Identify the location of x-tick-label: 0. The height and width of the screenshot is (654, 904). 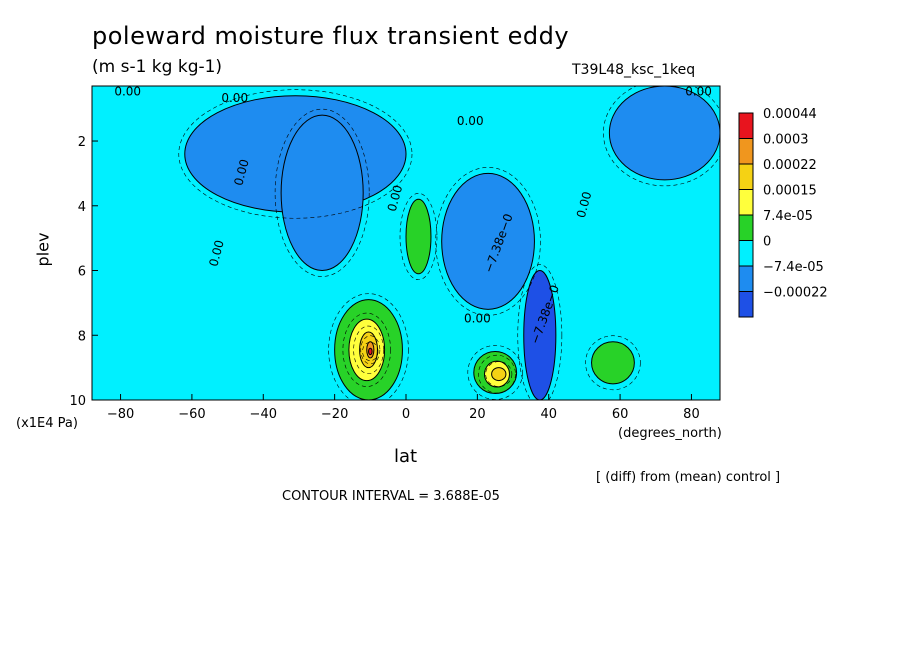
(406, 414).